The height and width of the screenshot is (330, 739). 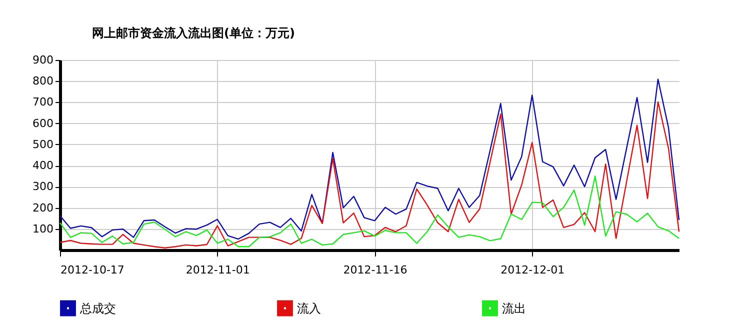 I want to click on y-tick-label: 100, so click(x=43, y=229).